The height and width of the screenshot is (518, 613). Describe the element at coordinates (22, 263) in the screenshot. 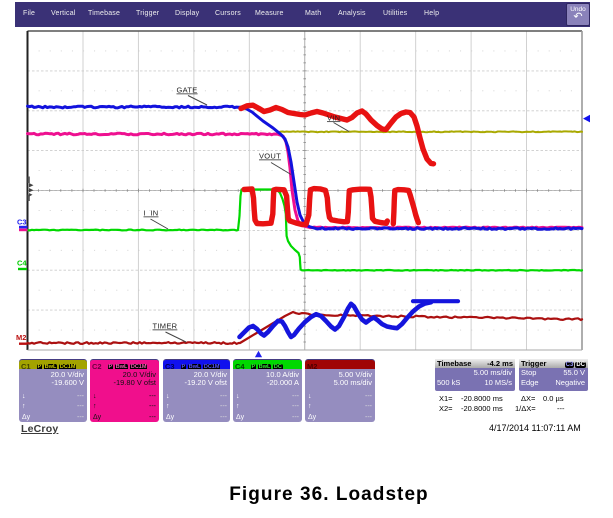

I see `svg-text: C4` at that location.